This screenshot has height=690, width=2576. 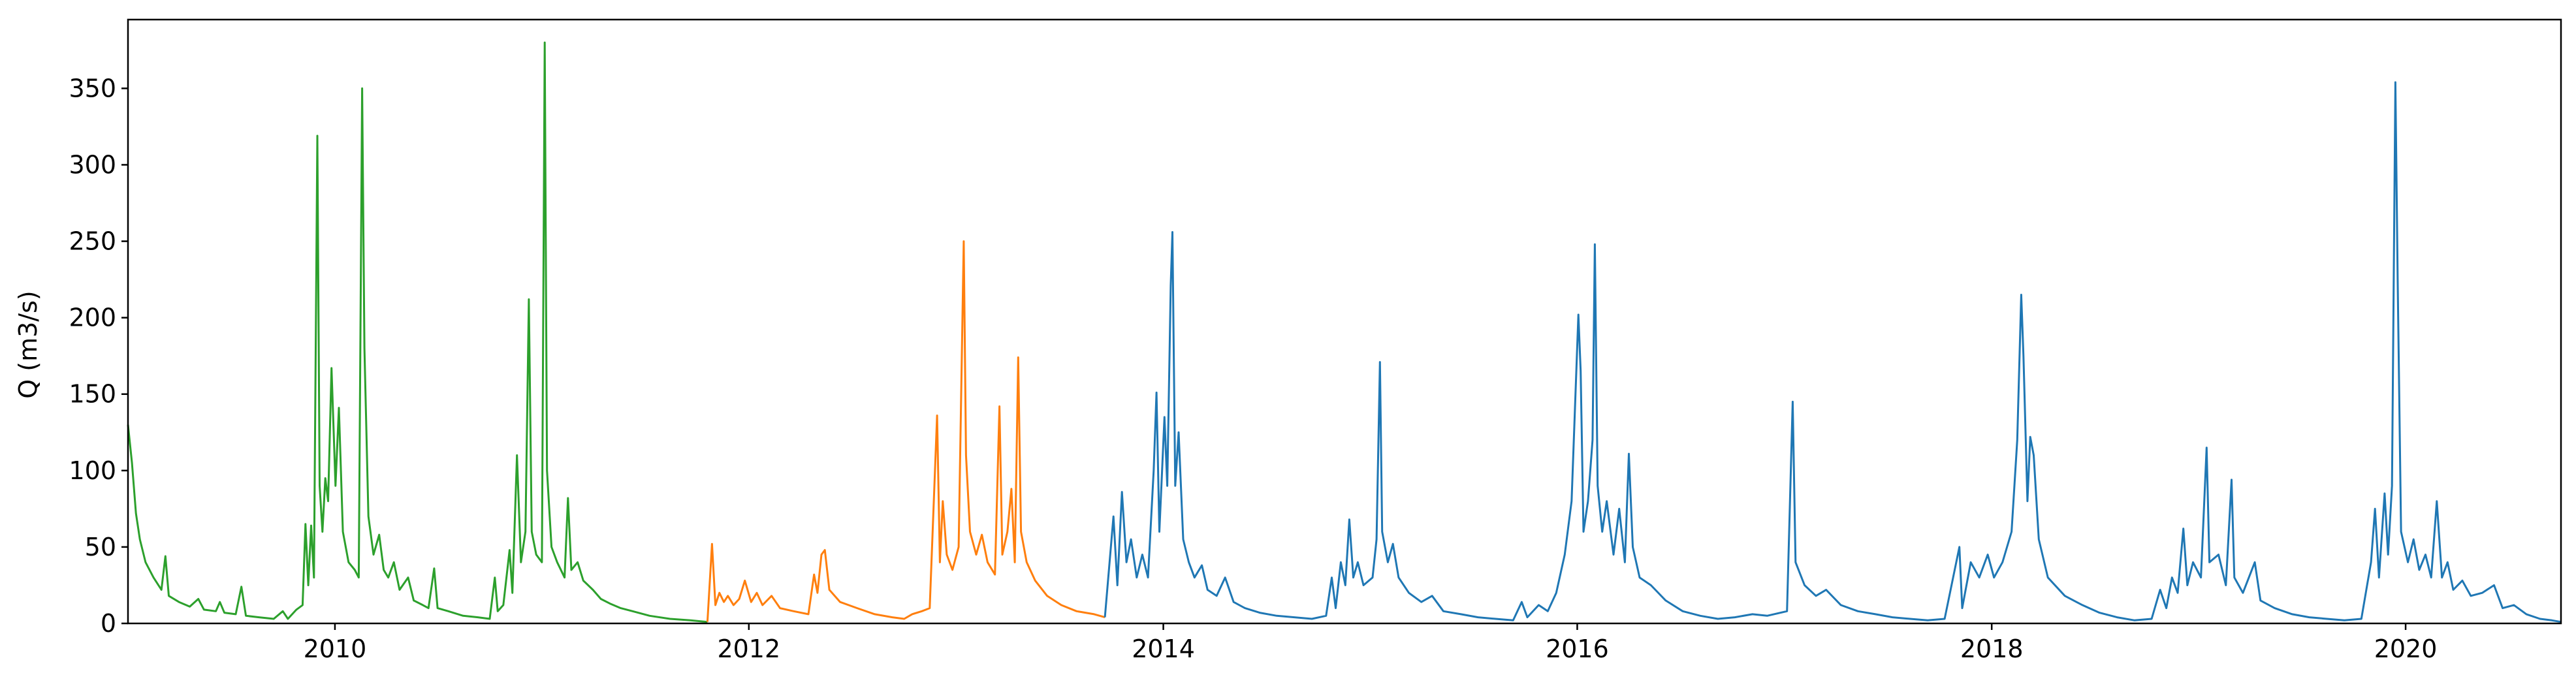 I want to click on x-tick-label: 2012, so click(x=749, y=649).